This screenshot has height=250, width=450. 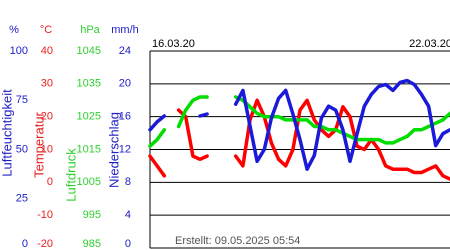 I want to click on y-tick-label: 8, so click(x=128, y=182).